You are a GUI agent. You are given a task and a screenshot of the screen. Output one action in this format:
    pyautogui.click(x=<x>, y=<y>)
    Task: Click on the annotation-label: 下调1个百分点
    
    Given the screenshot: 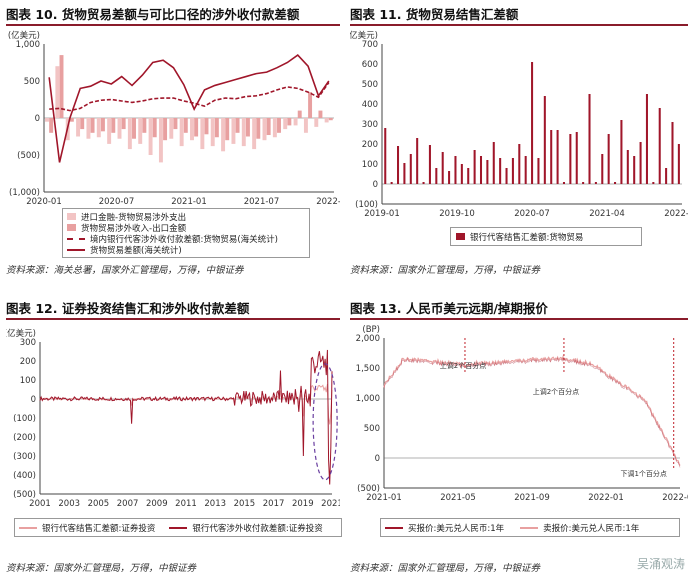 What is the action you would take?
    pyautogui.click(x=643, y=473)
    